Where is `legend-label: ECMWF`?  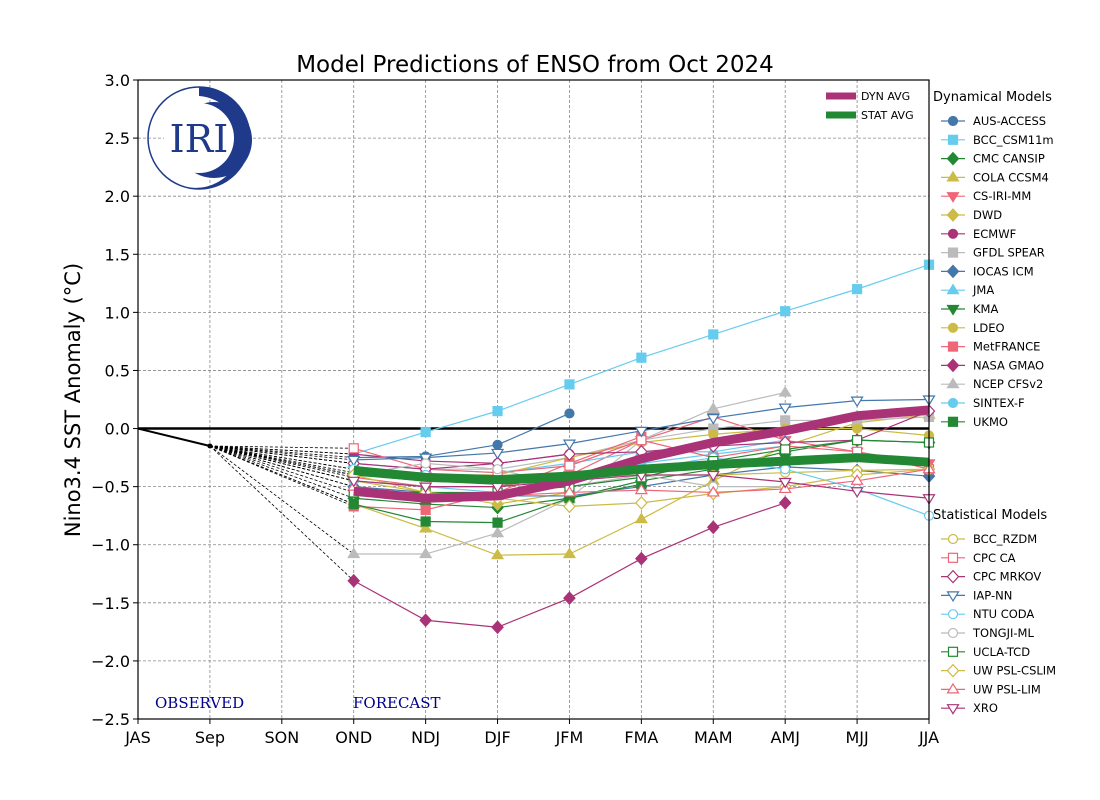
legend-label: ECMWF is located at coordinates (994, 234).